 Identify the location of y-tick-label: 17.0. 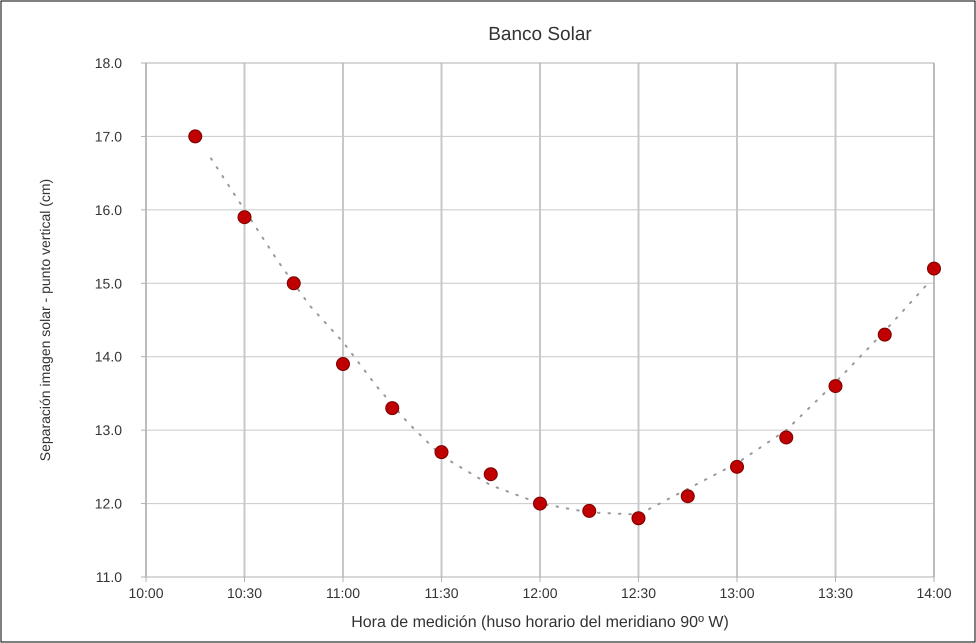
(108, 136).